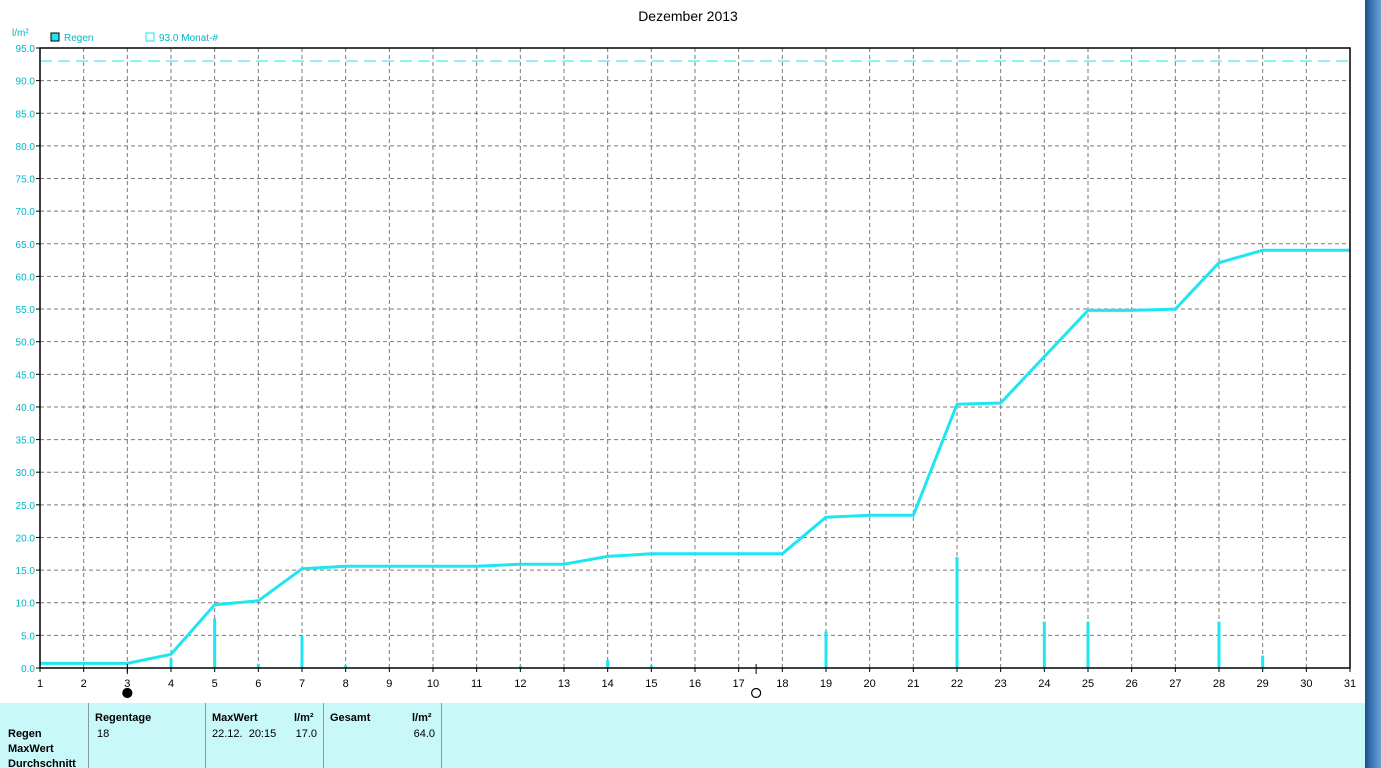  I want to click on x-tick-label: 16, so click(695, 684).